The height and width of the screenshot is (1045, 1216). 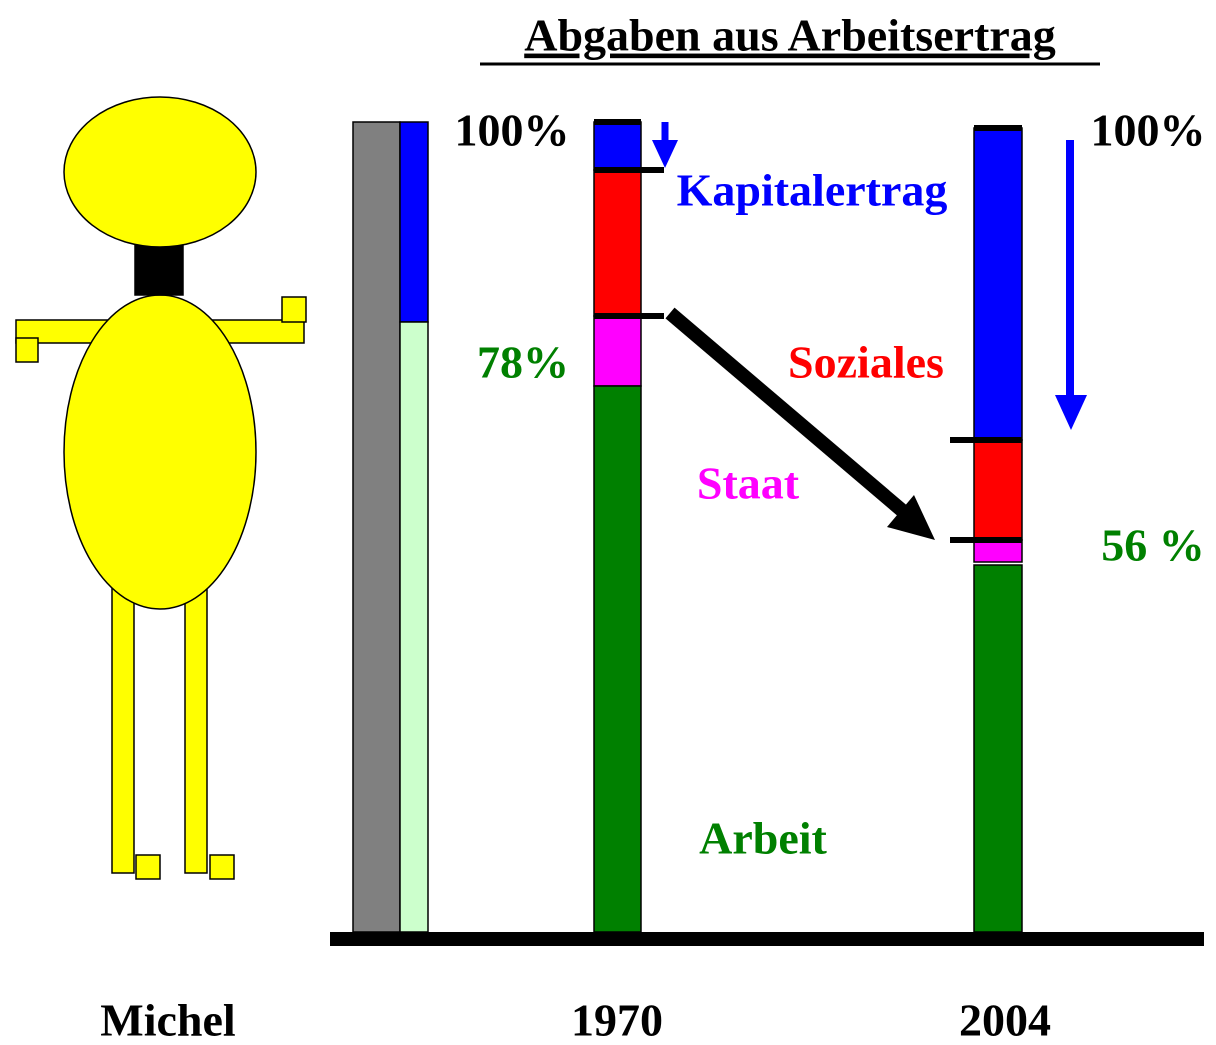 I want to click on title: Abgaben aus Arbeitsertrag, so click(x=790, y=35).